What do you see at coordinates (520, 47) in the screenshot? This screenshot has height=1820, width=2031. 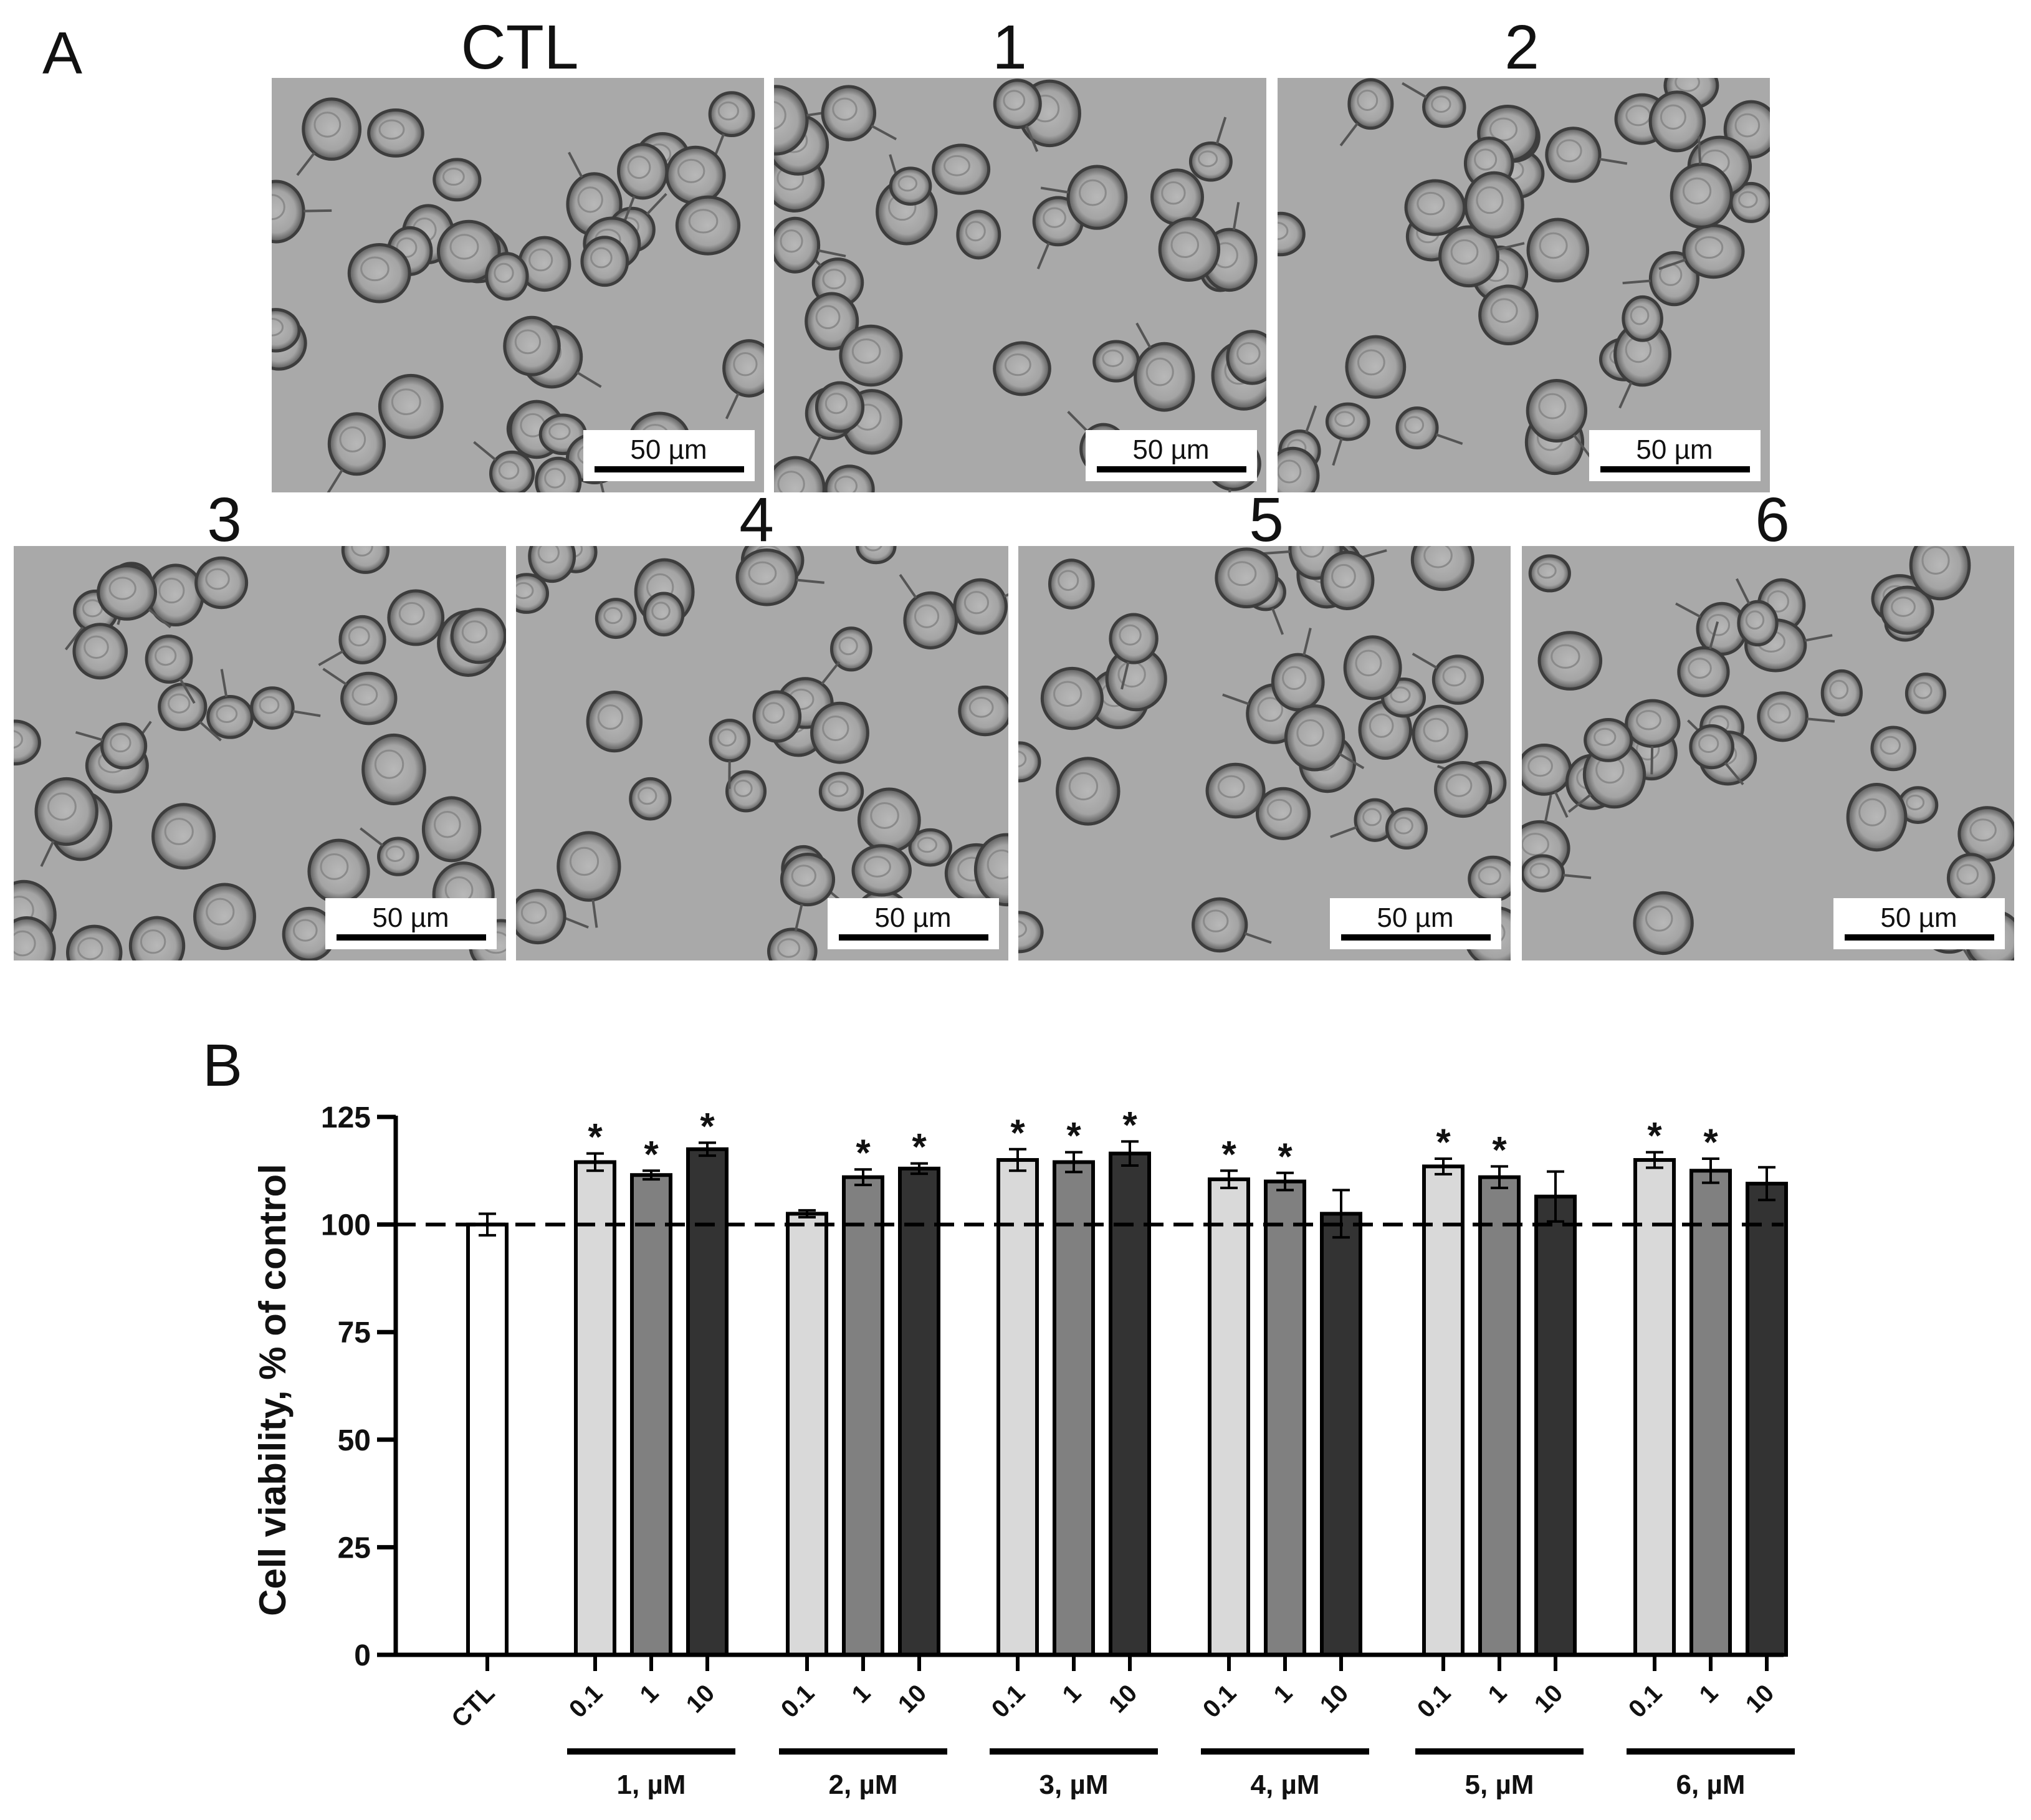 I see `micrograph-label: CTL` at bounding box center [520, 47].